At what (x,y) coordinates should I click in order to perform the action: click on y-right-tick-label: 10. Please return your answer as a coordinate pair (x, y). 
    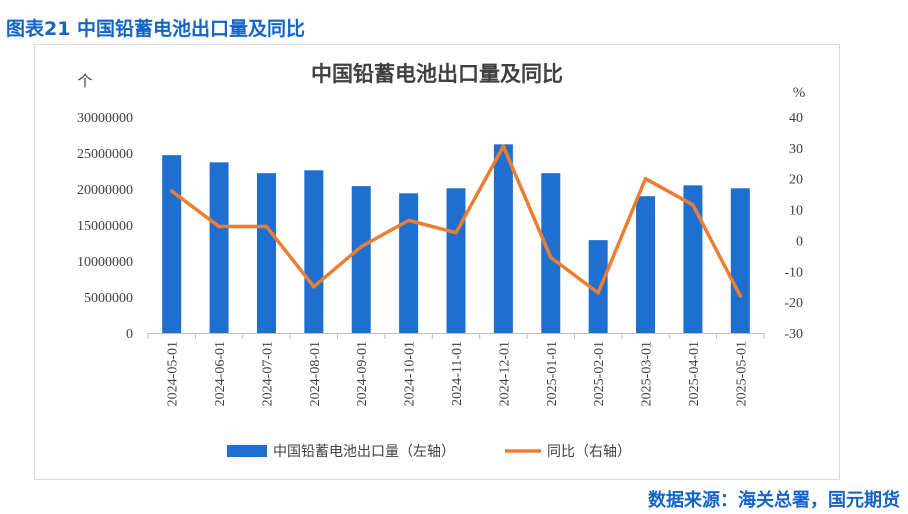
    Looking at the image, I should click on (796, 211).